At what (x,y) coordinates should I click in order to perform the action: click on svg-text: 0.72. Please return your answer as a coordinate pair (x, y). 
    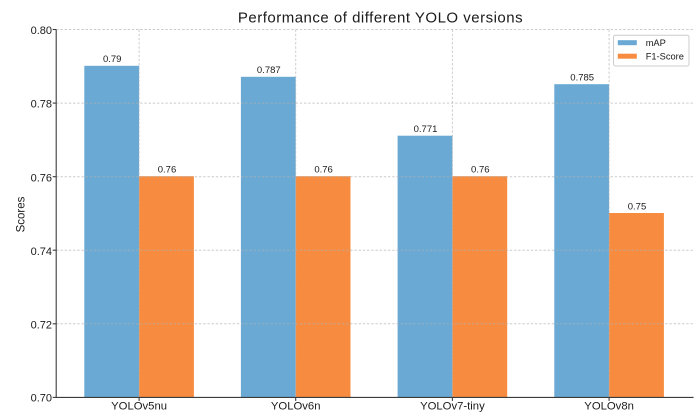
    Looking at the image, I should click on (41, 325).